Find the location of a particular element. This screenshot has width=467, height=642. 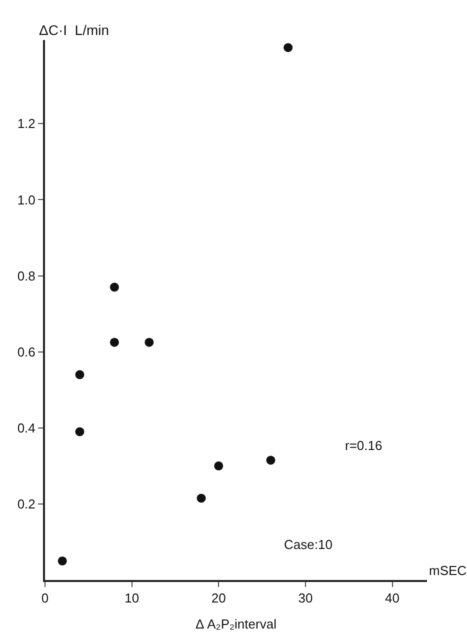

x-tick-label: 30 is located at coordinates (305, 598).